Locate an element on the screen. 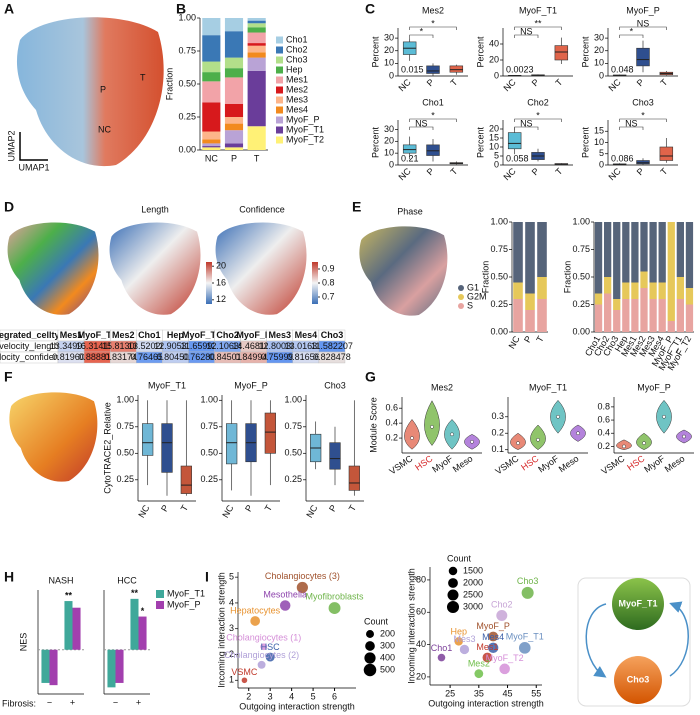 The image size is (700, 715). x-tick-label: 6 is located at coordinates (334, 696).